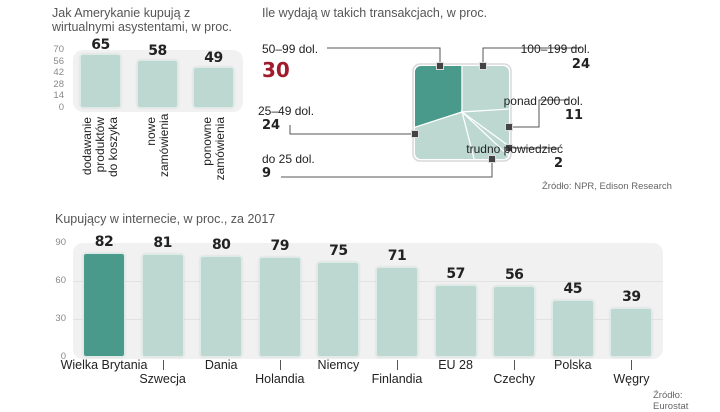 This screenshot has width=720, height=412. What do you see at coordinates (288, 159) in the screenshot?
I see `chart2-slice-label: do 25 dol.` at bounding box center [288, 159].